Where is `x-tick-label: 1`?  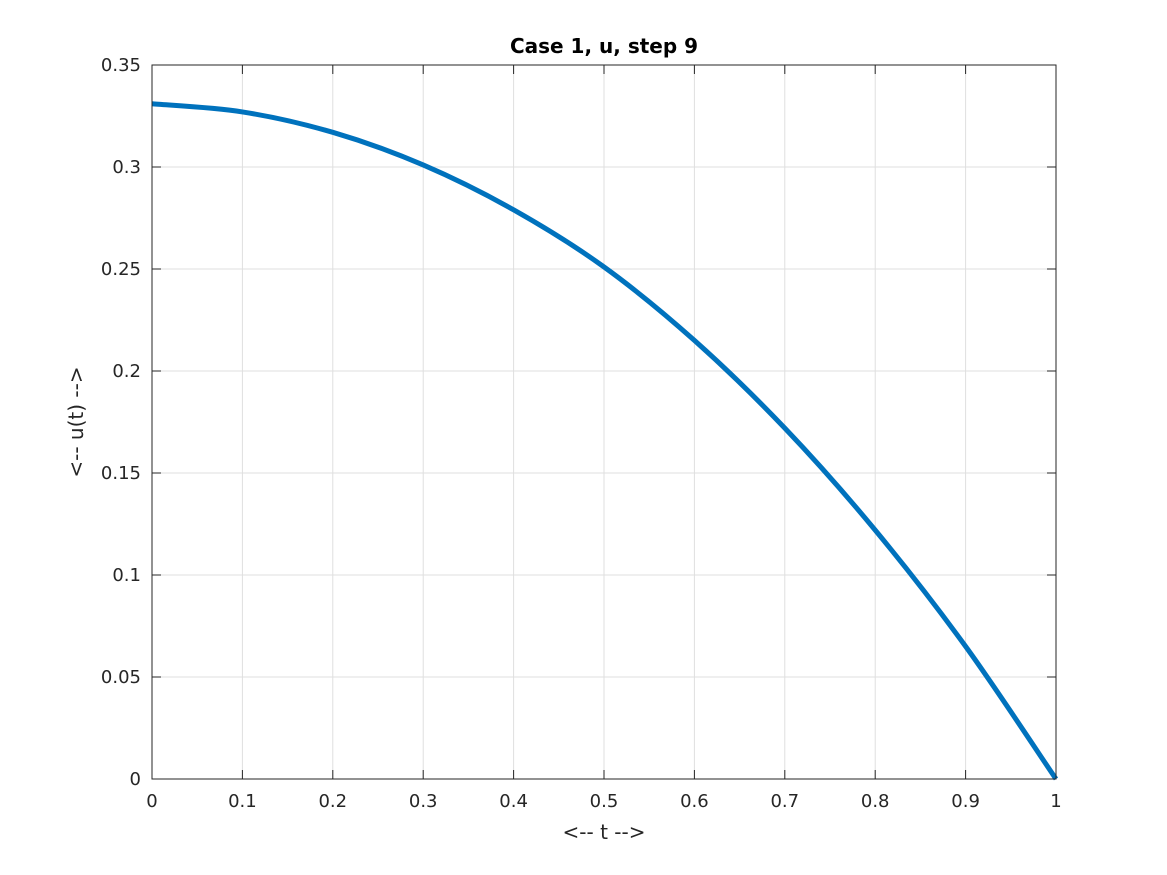
x-tick-label: 1 is located at coordinates (1055, 801).